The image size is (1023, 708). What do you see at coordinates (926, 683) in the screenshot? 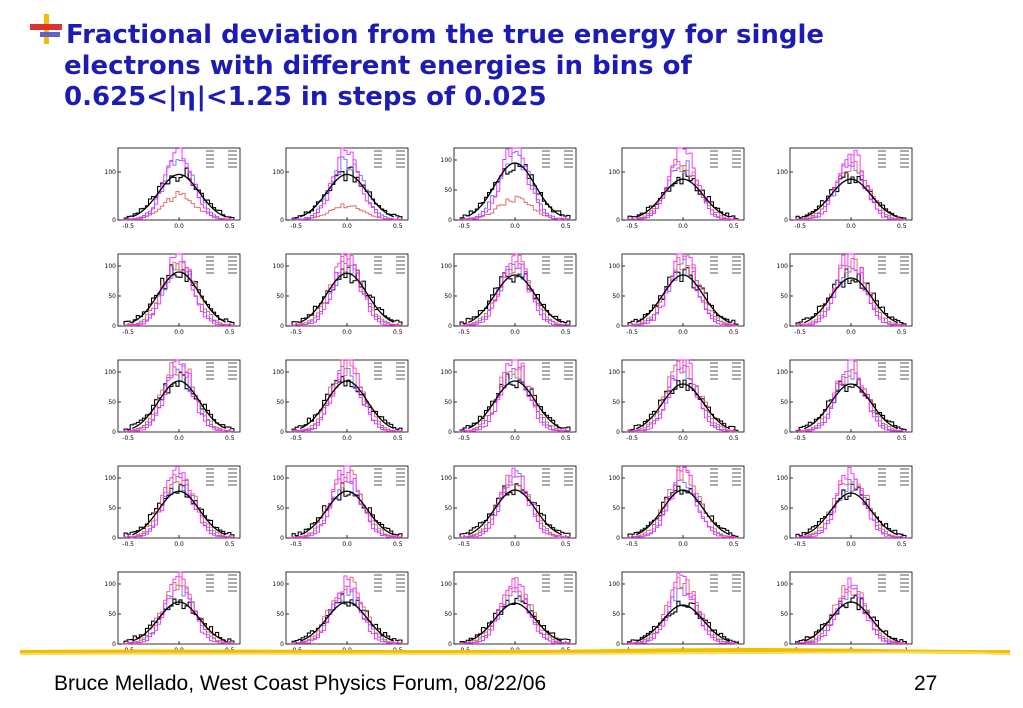
I see `page-number: 27` at bounding box center [926, 683].